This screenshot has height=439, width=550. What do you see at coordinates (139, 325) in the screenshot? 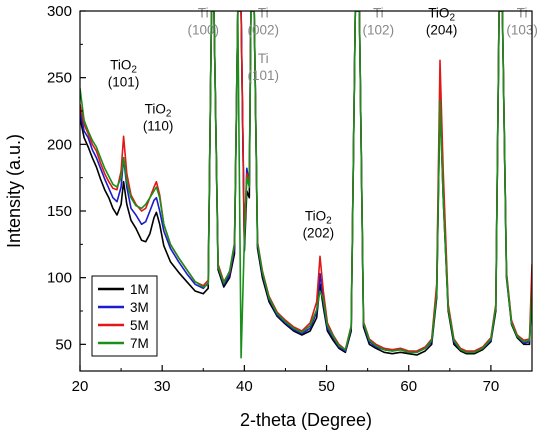
I see `legend-label-5m: 5M` at bounding box center [139, 325].